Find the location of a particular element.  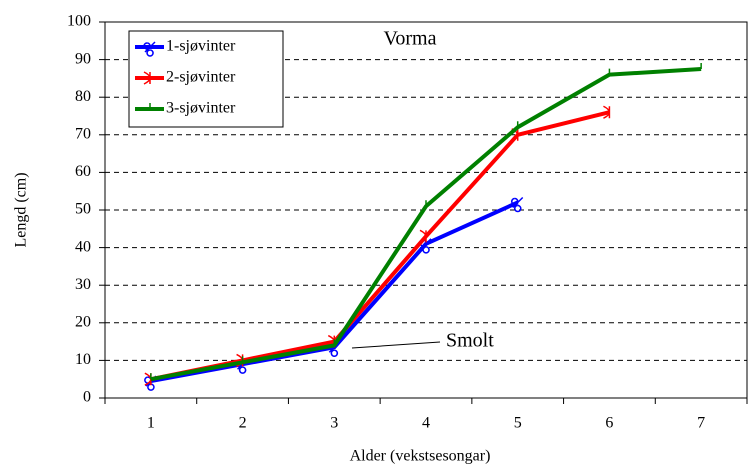

annotation-line is located at coordinates (396, 345).